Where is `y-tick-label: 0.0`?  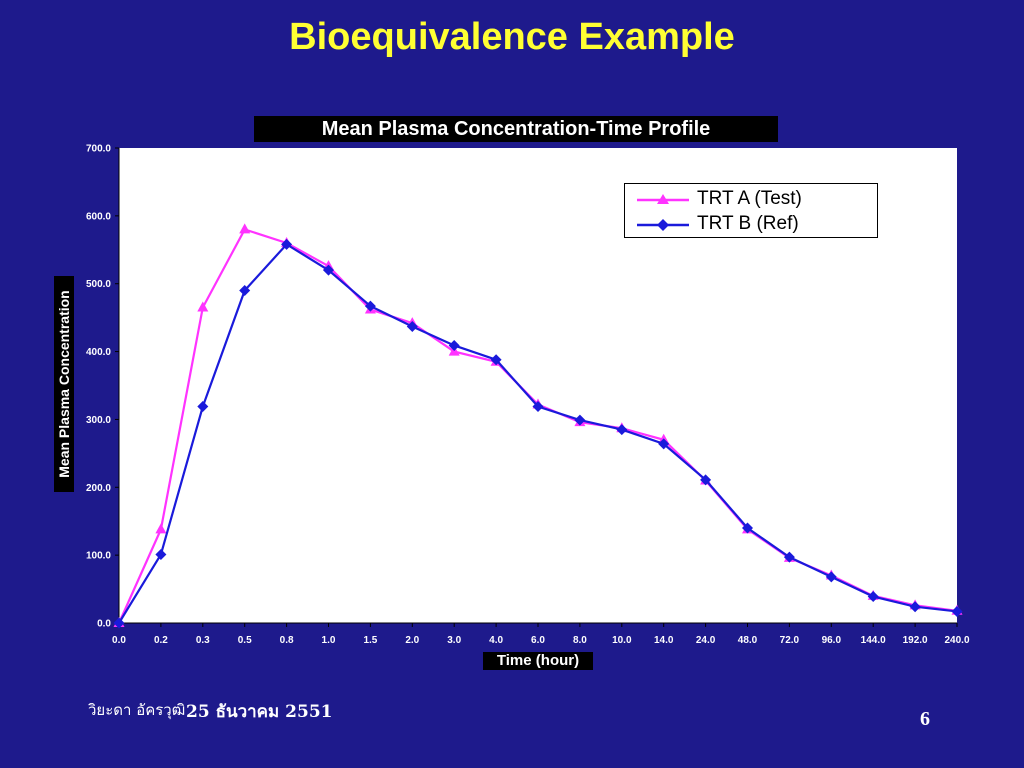 y-tick-label: 0.0 is located at coordinates (104, 624).